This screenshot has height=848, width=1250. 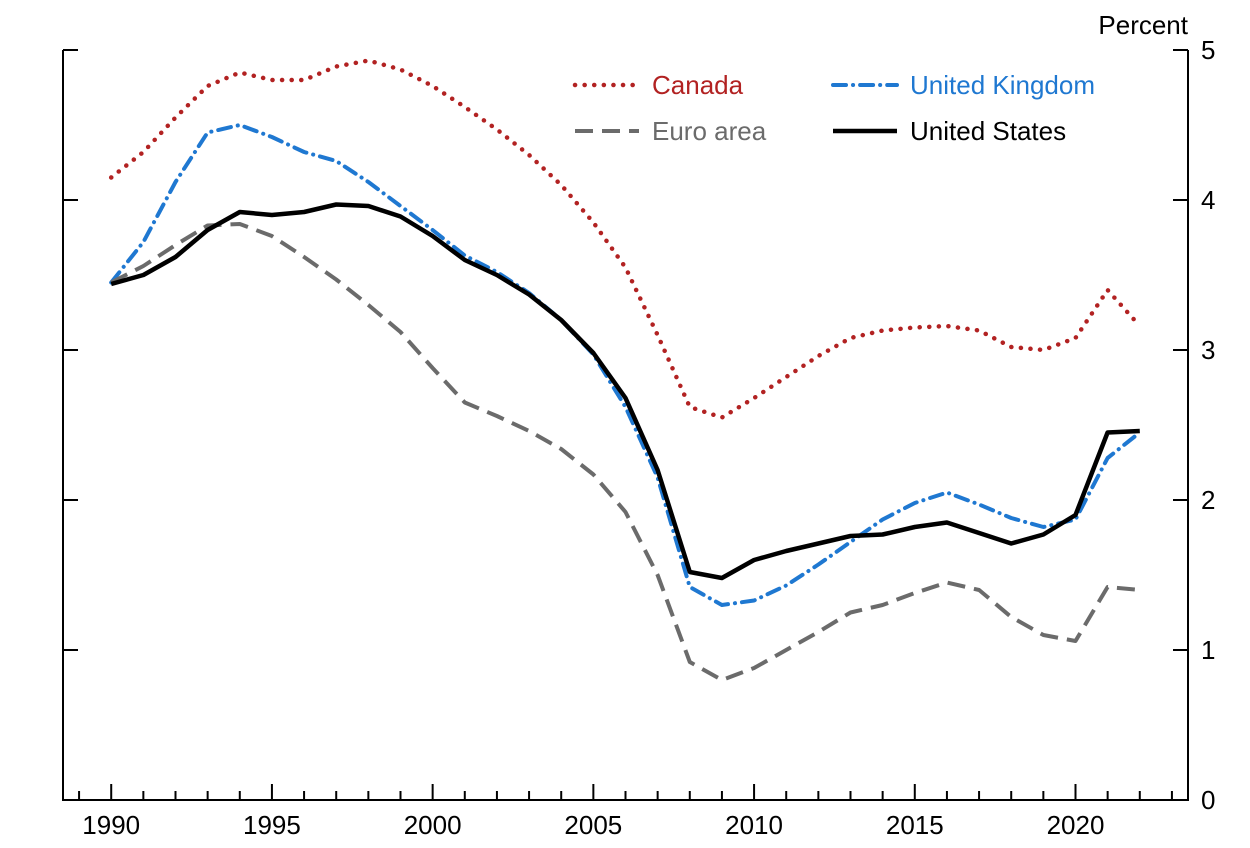 I want to click on x-tick-label: 2020, so click(x=1076, y=825).